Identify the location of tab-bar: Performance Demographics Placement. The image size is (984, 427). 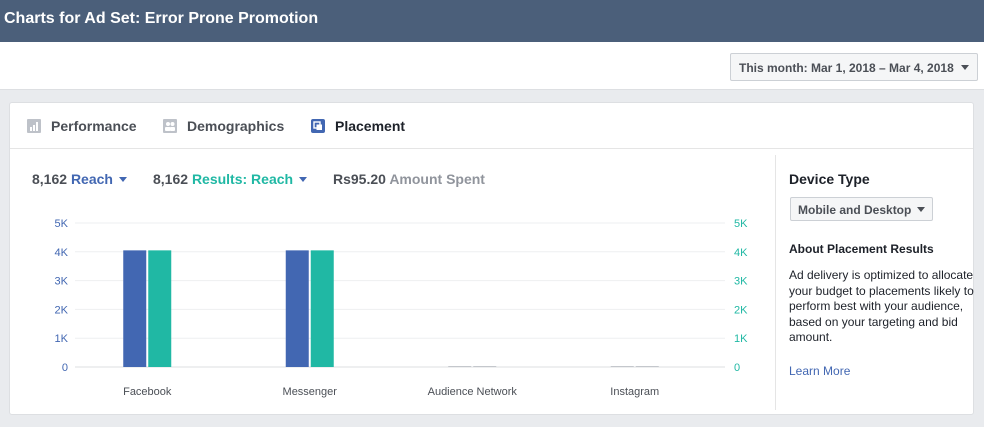
(491, 126).